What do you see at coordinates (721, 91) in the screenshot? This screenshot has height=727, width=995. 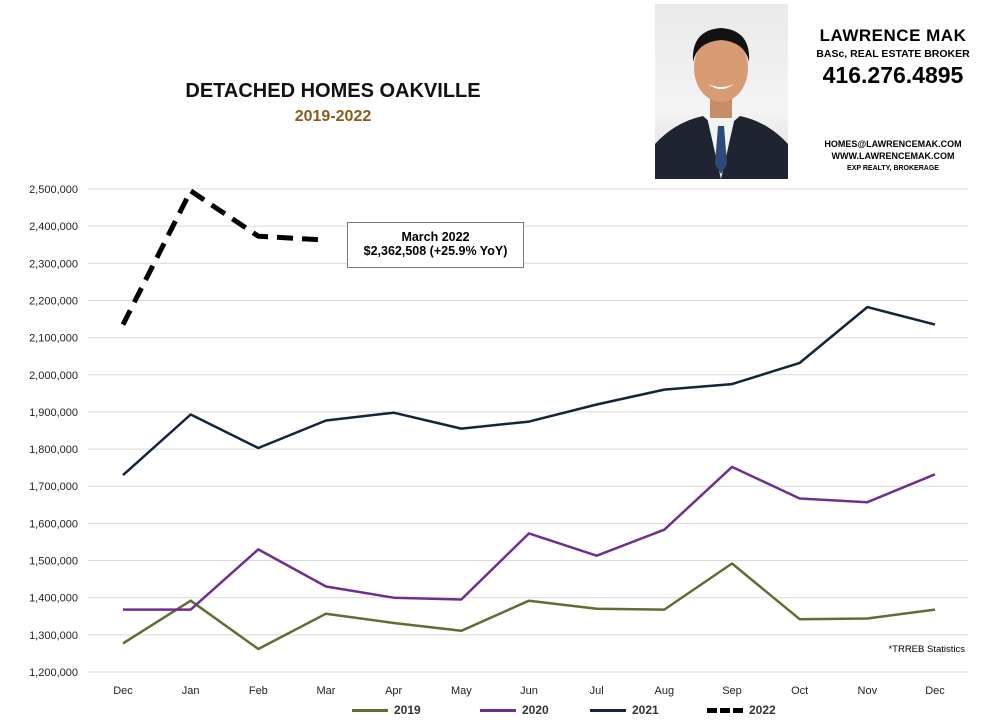 I see `person-portrait-icon` at bounding box center [721, 91].